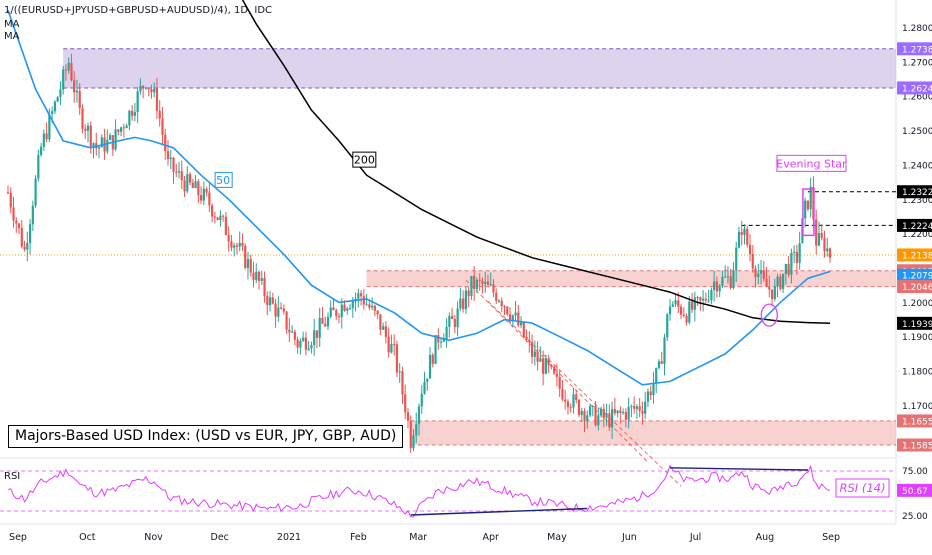  I want to click on ma-50-label: 50, so click(223, 179).